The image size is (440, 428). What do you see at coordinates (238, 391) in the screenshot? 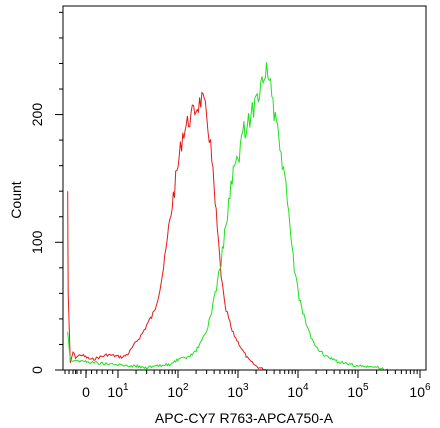
I see `x-tick-label: 10³` at bounding box center [238, 391].